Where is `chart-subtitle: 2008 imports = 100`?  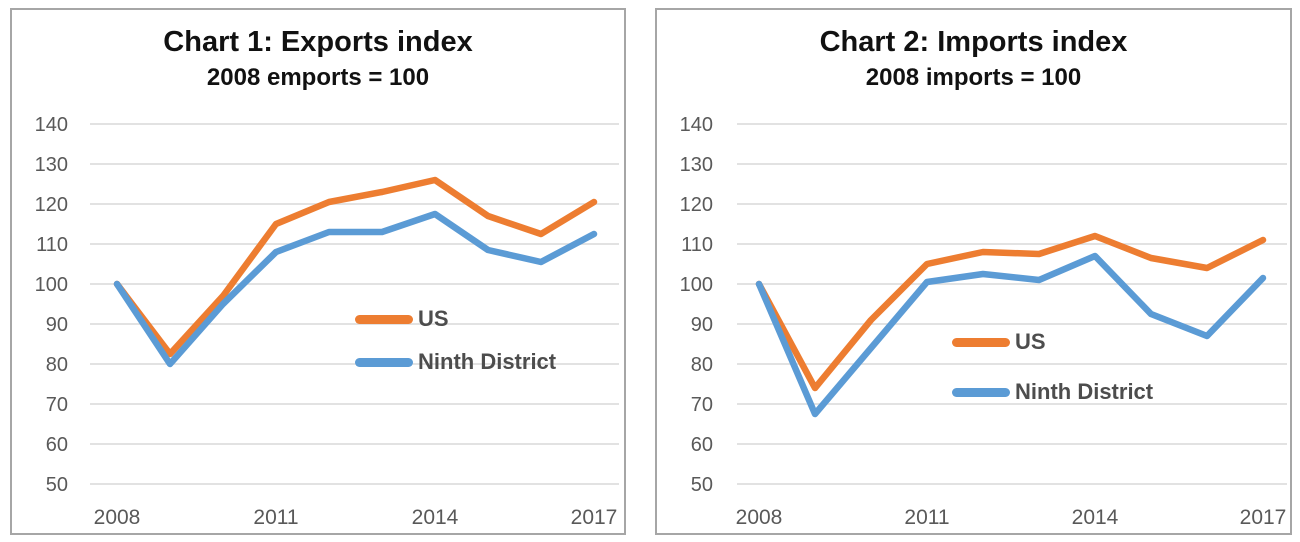 chart-subtitle: 2008 imports = 100 is located at coordinates (973, 77).